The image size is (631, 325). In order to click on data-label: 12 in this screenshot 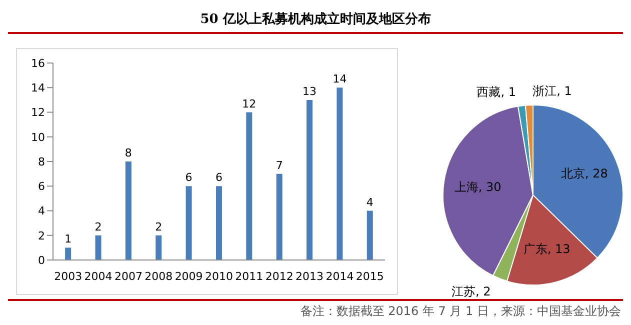, I will do `click(249, 103)`.